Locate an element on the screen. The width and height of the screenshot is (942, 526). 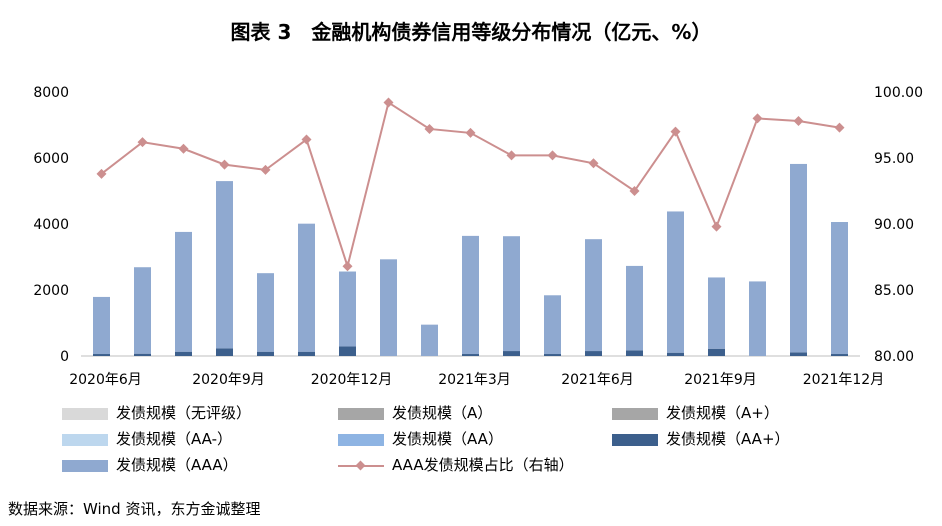
y-tick-label: 6000 is located at coordinates (51, 159).